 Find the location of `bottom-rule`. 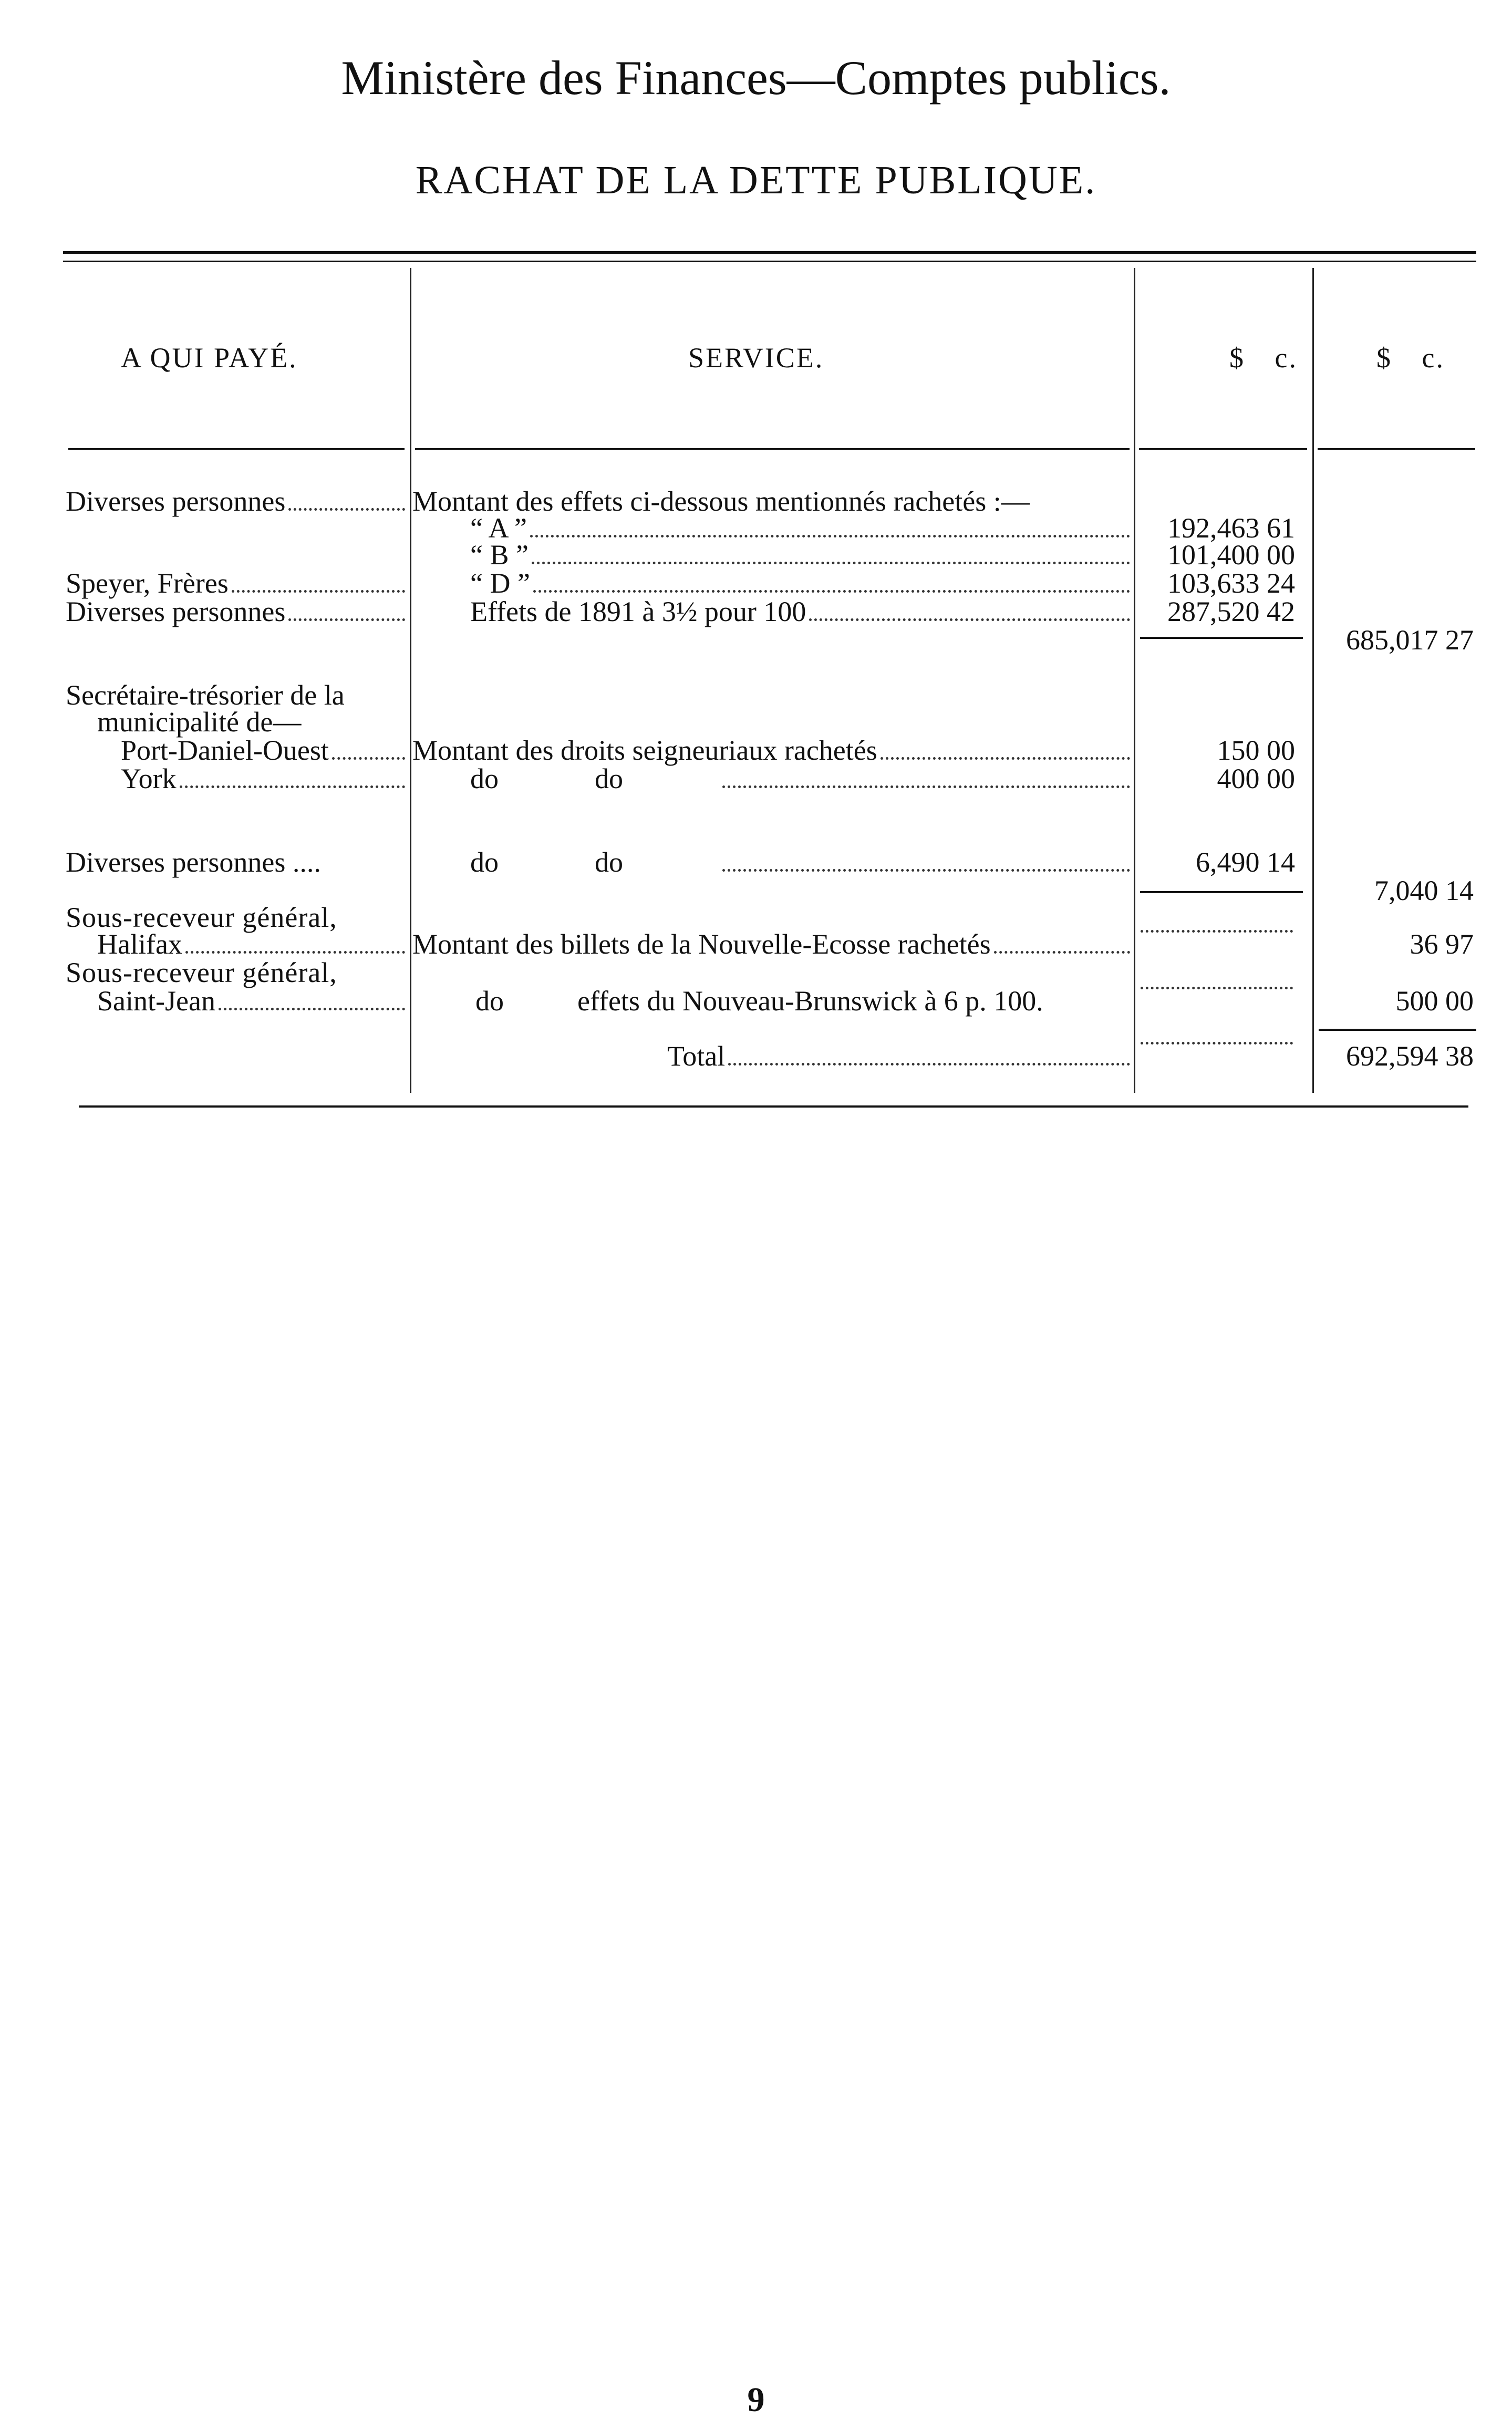

bottom-rule is located at coordinates (773, 1106).